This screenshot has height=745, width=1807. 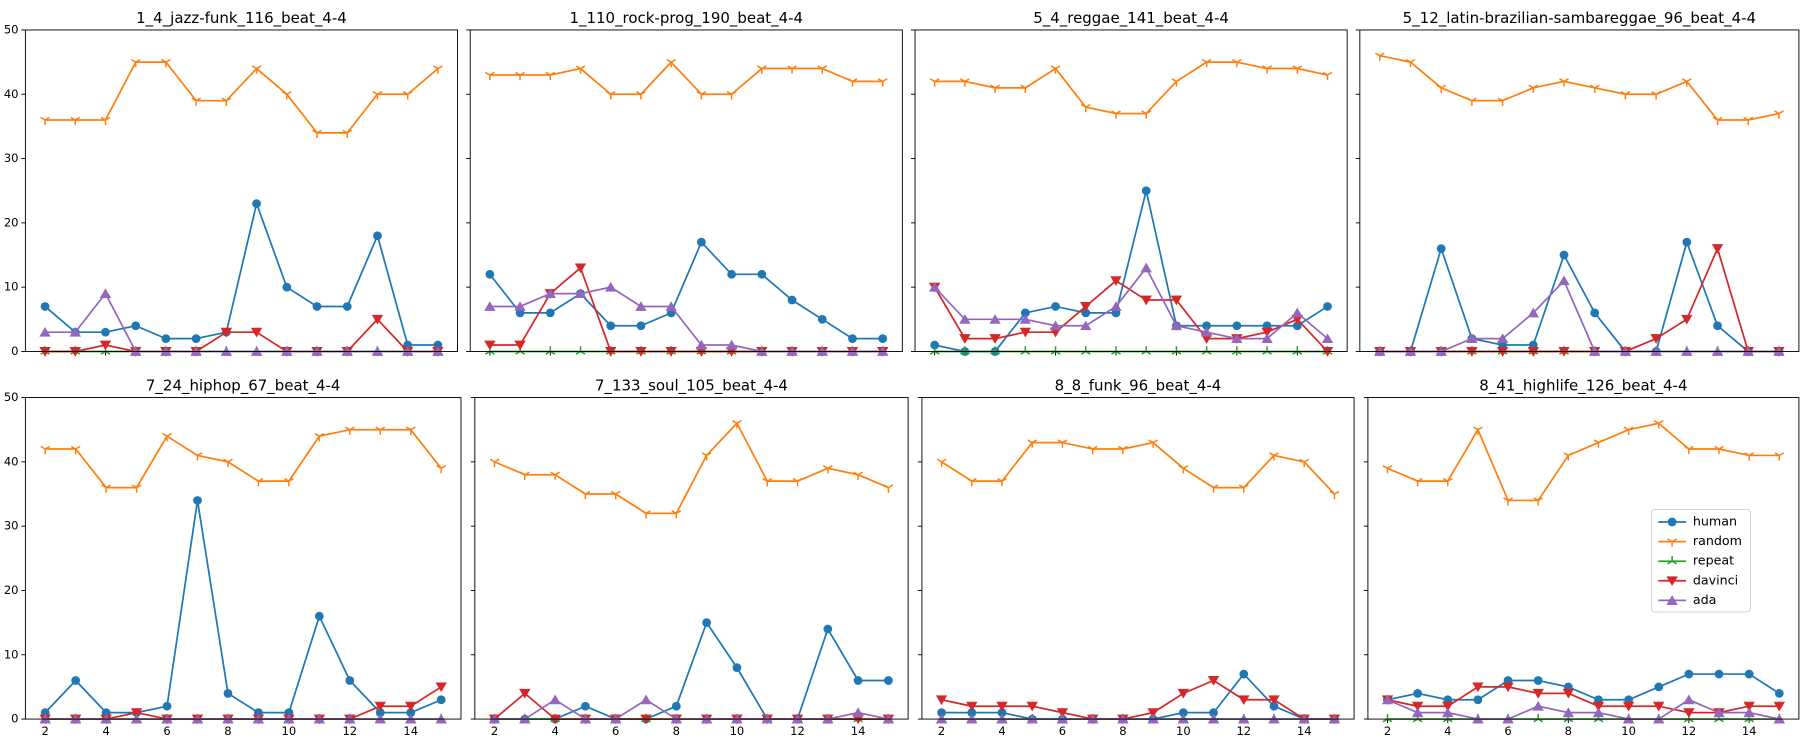 What do you see at coordinates (1387, 731) in the screenshot?
I see `x-tick-label: 2` at bounding box center [1387, 731].